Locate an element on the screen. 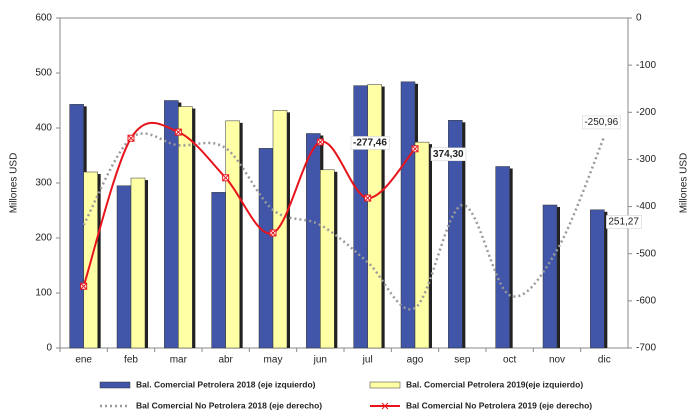 This screenshot has height=420, width=697. y-tick-label: 0 is located at coordinates (49, 348).